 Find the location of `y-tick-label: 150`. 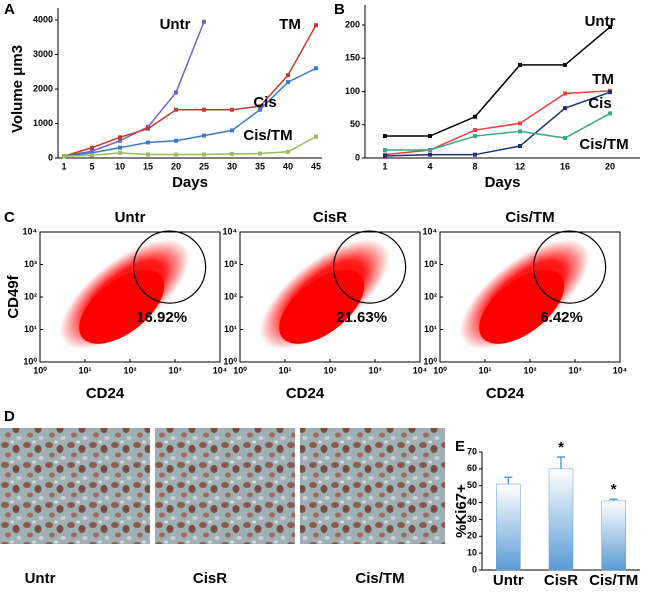

y-tick-label: 150 is located at coordinates (352, 58).